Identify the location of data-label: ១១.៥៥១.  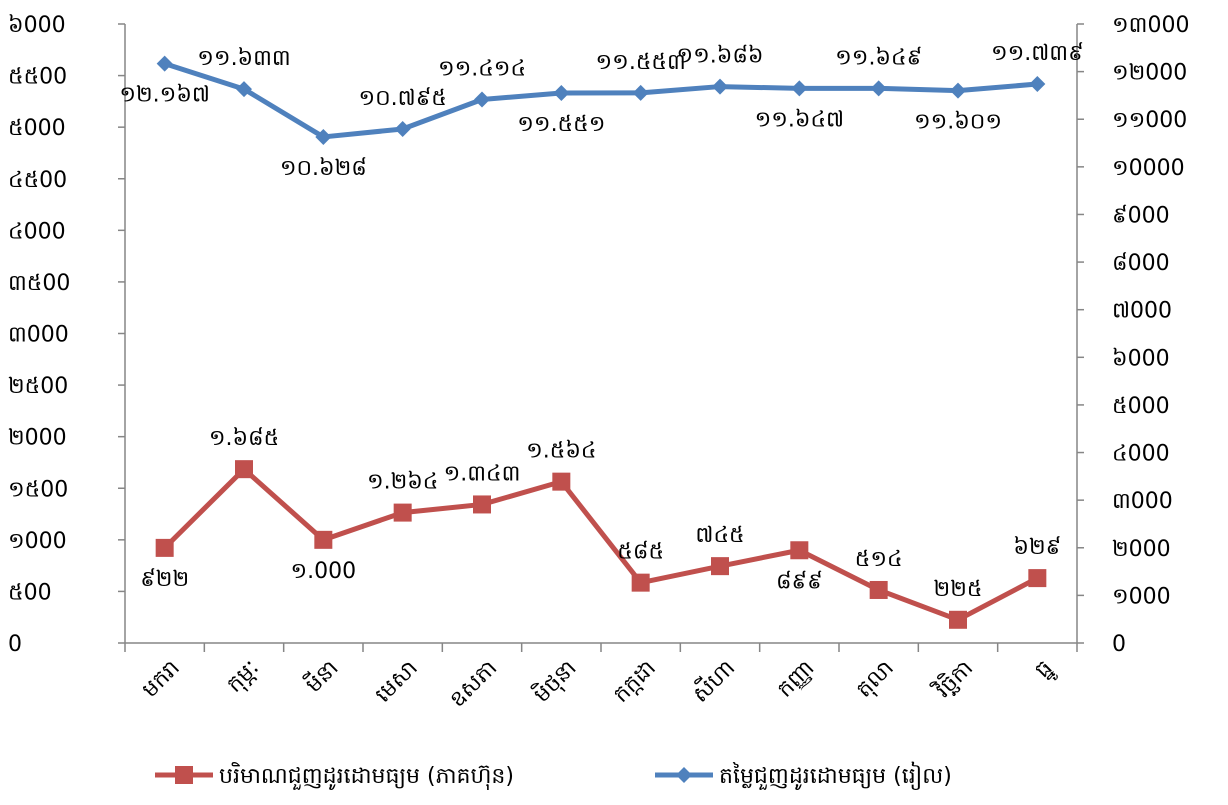
(561, 124).